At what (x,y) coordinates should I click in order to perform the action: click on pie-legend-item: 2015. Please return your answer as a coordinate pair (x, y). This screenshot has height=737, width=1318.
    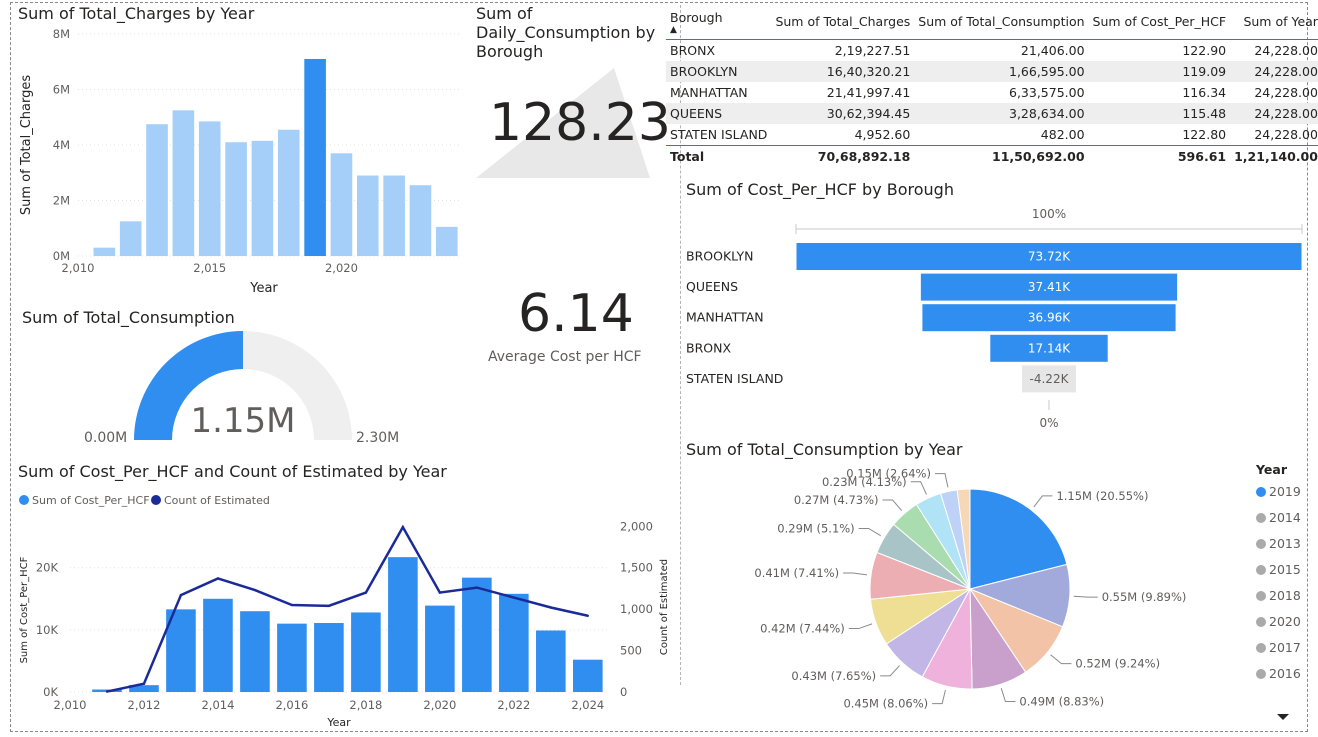
    Looking at the image, I should click on (1278, 573).